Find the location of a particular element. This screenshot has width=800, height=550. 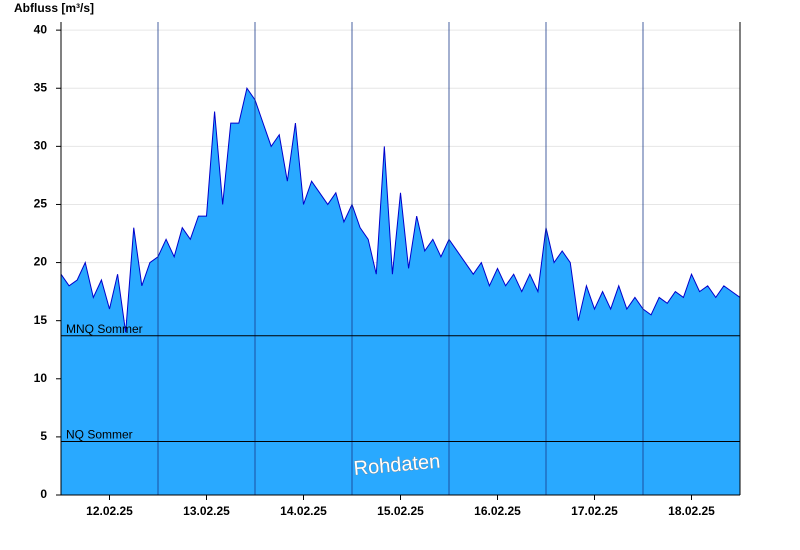

y-tick-label: 5 is located at coordinates (43, 436).